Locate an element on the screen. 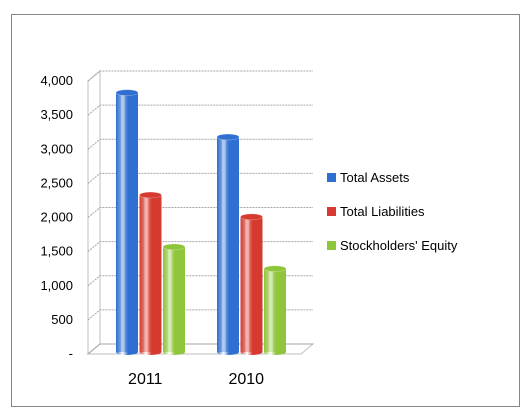 This screenshot has width=532, height=411. bar-total-liabilities-2010 is located at coordinates (251, 284).